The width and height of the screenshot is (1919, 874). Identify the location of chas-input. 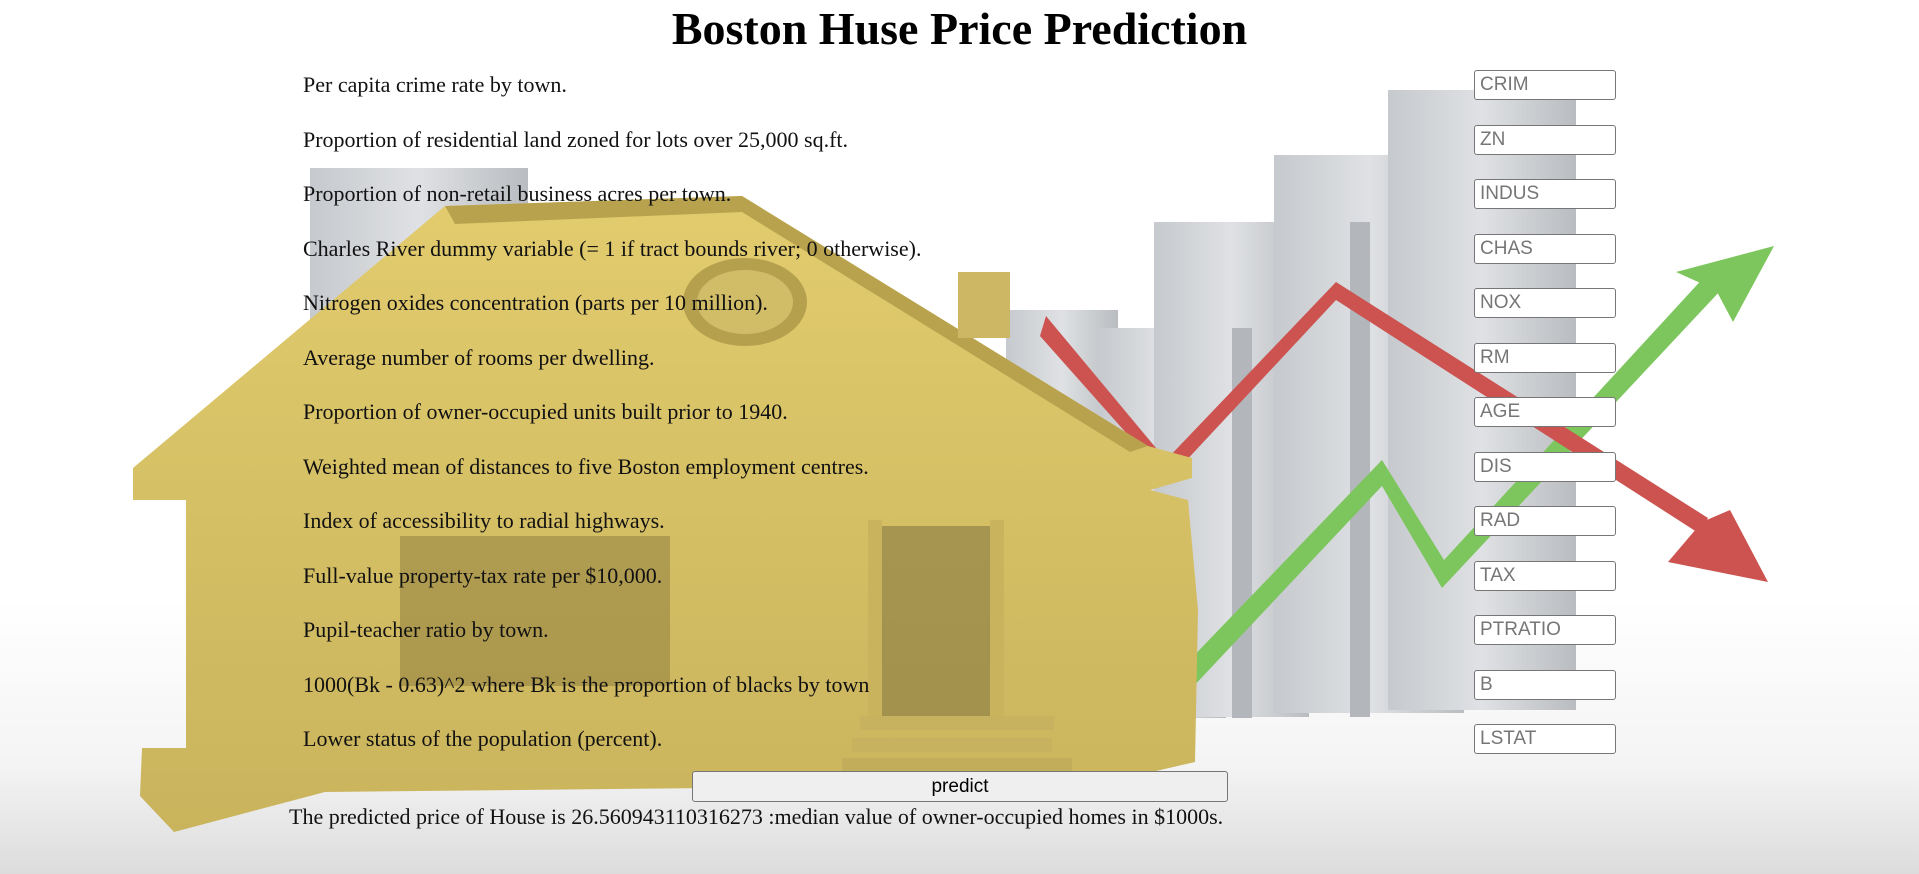
(1545, 249).